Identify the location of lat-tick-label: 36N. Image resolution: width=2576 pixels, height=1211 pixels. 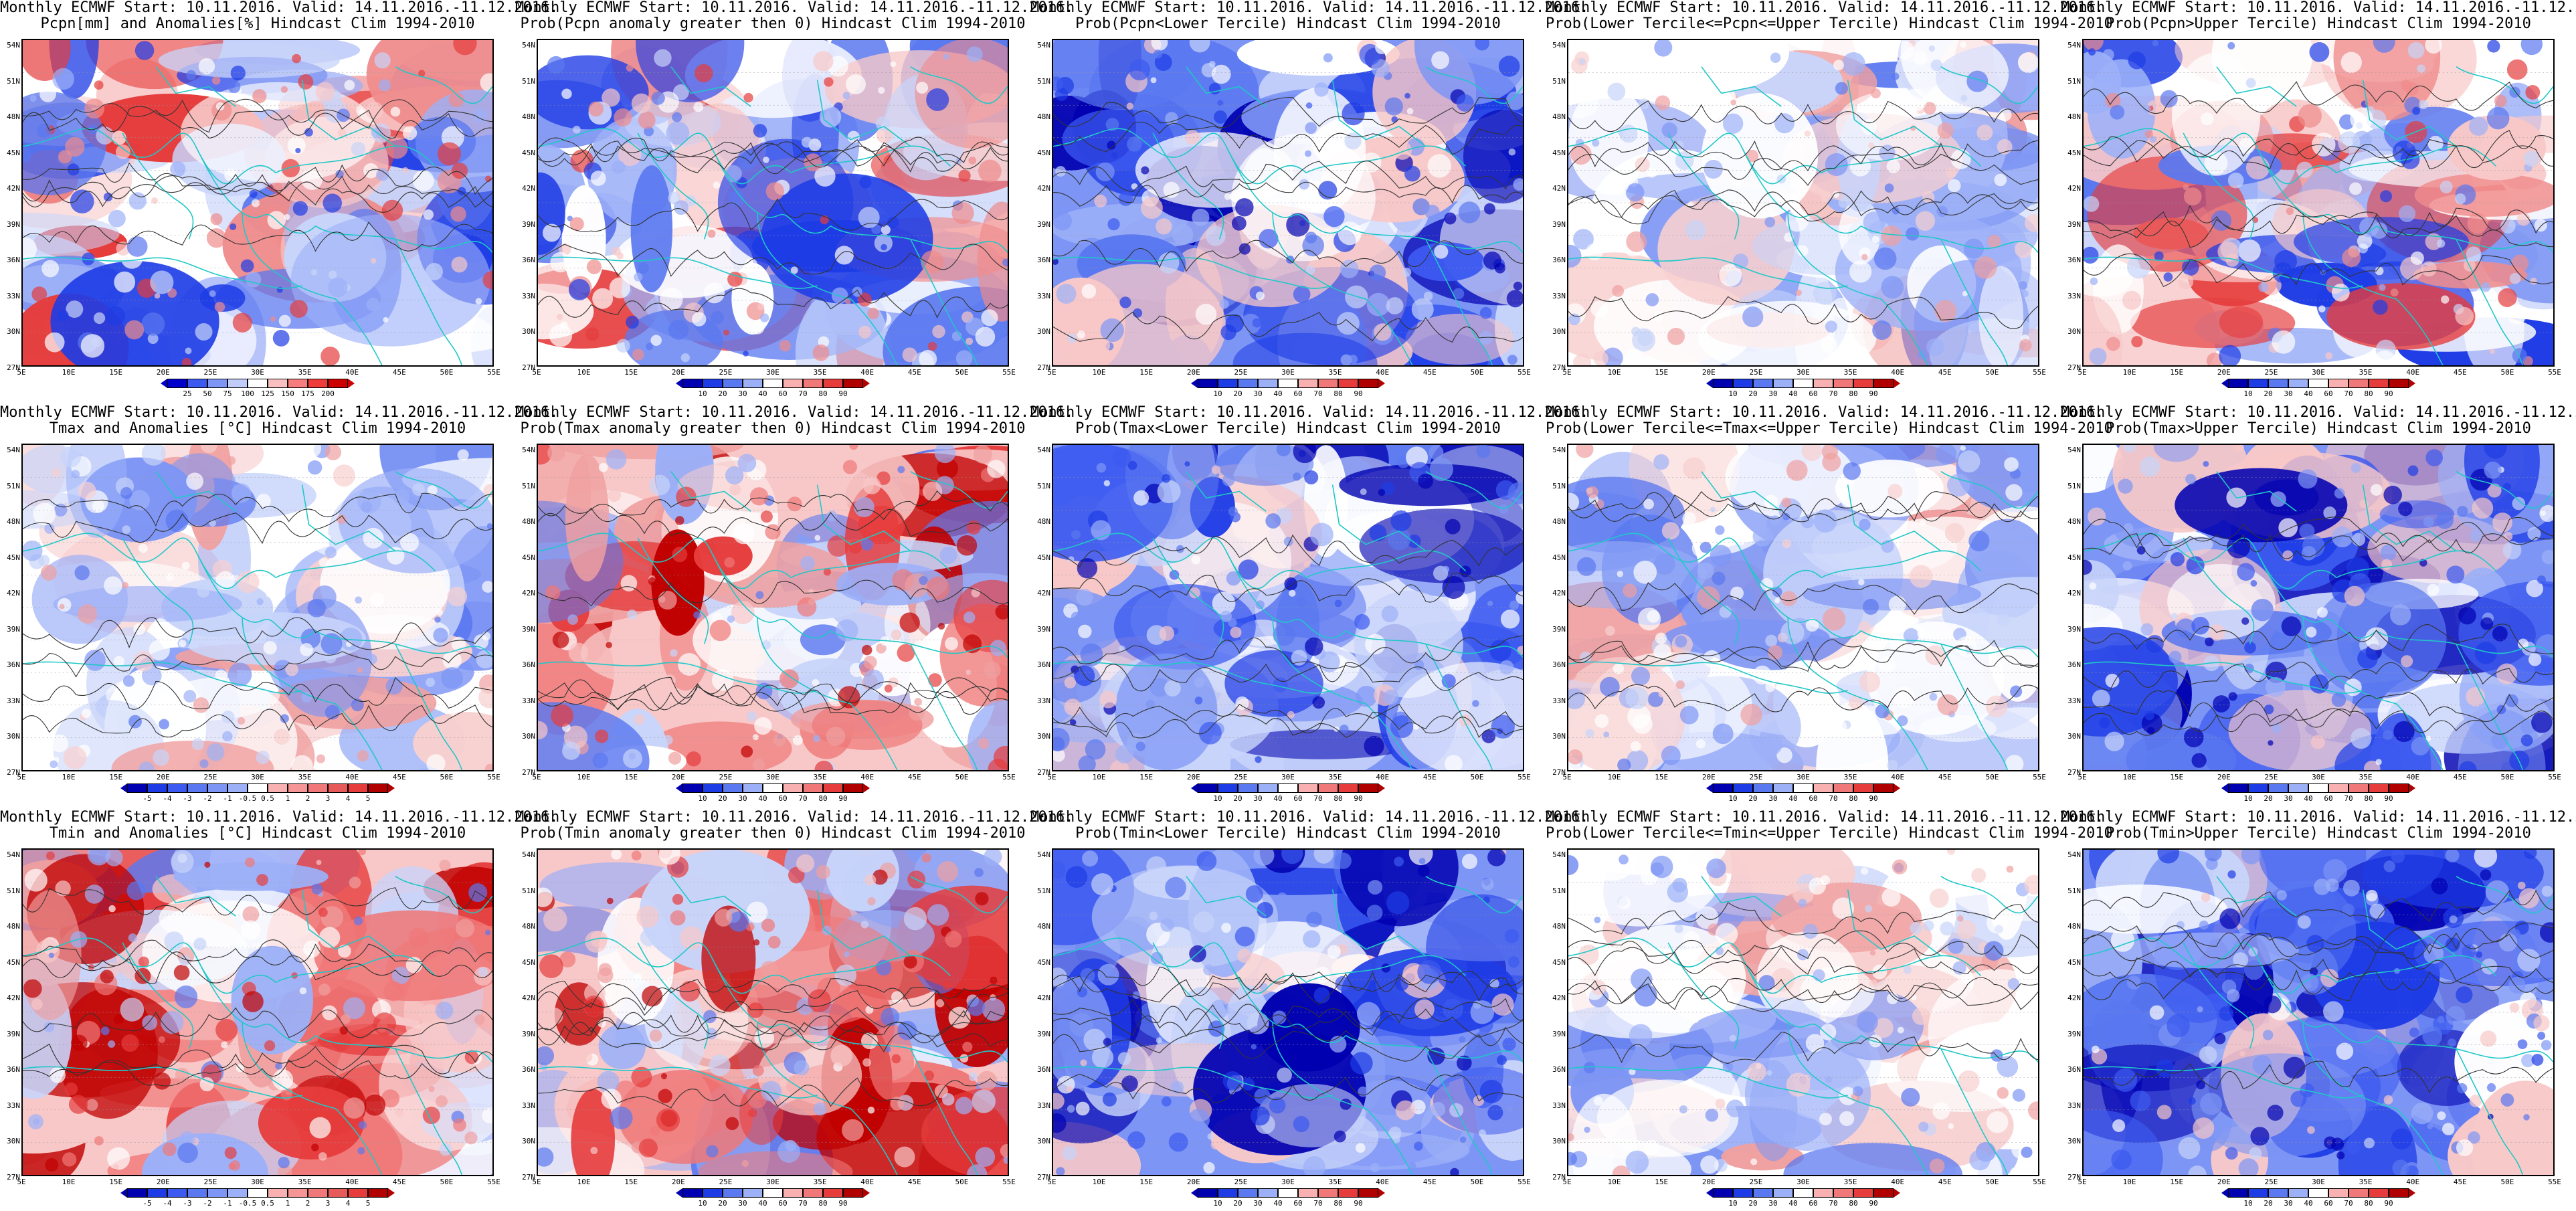
(528, 260).